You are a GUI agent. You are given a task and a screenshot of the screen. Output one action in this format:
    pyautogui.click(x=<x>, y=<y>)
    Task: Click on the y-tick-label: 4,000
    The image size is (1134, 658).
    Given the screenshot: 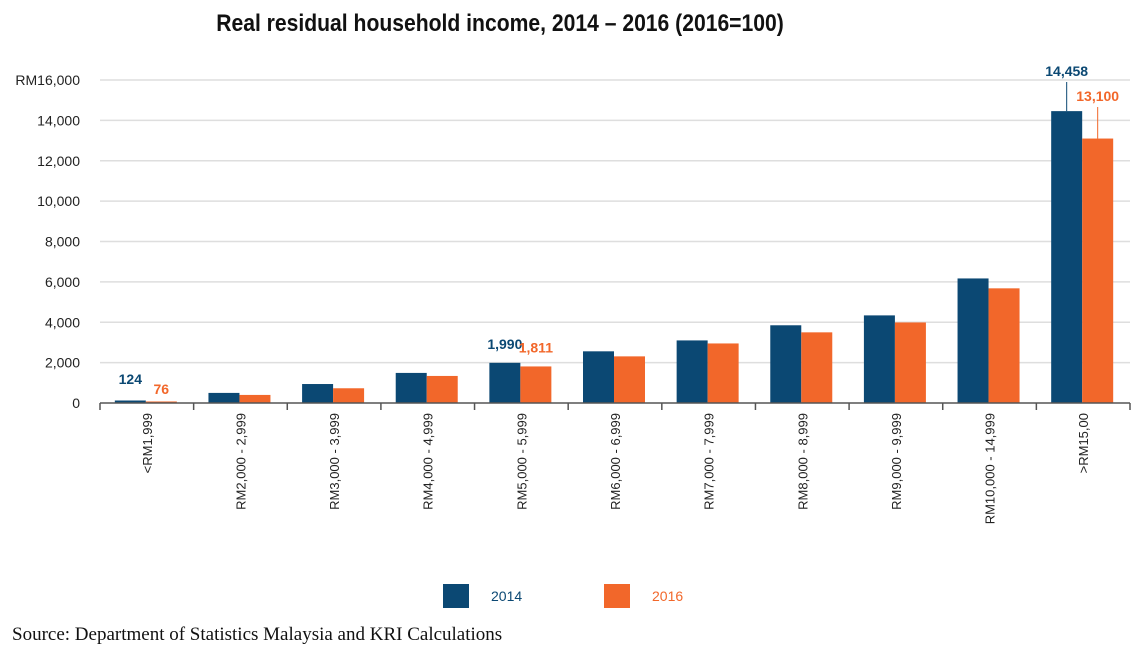 What is the action you would take?
    pyautogui.click(x=62, y=322)
    